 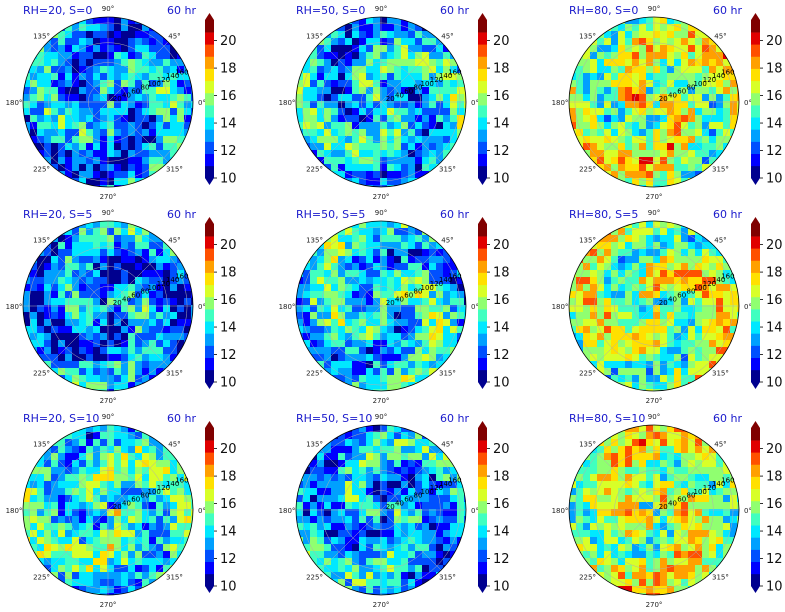 What do you see at coordinates (181, 10) in the screenshot?
I see `panel-time-label: 60 hr` at bounding box center [181, 10].